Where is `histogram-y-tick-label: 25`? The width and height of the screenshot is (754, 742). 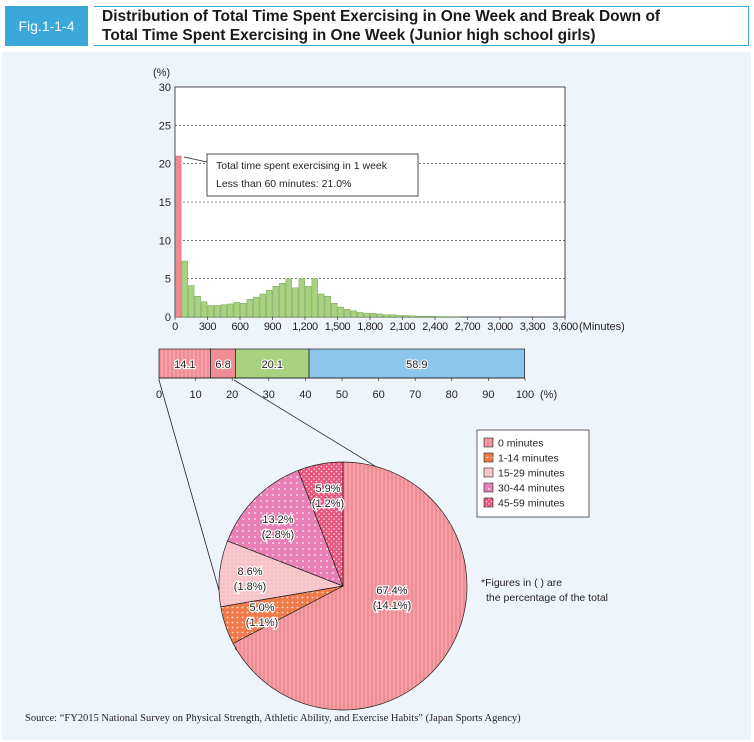
histogram-y-tick-label: 25 is located at coordinates (165, 126).